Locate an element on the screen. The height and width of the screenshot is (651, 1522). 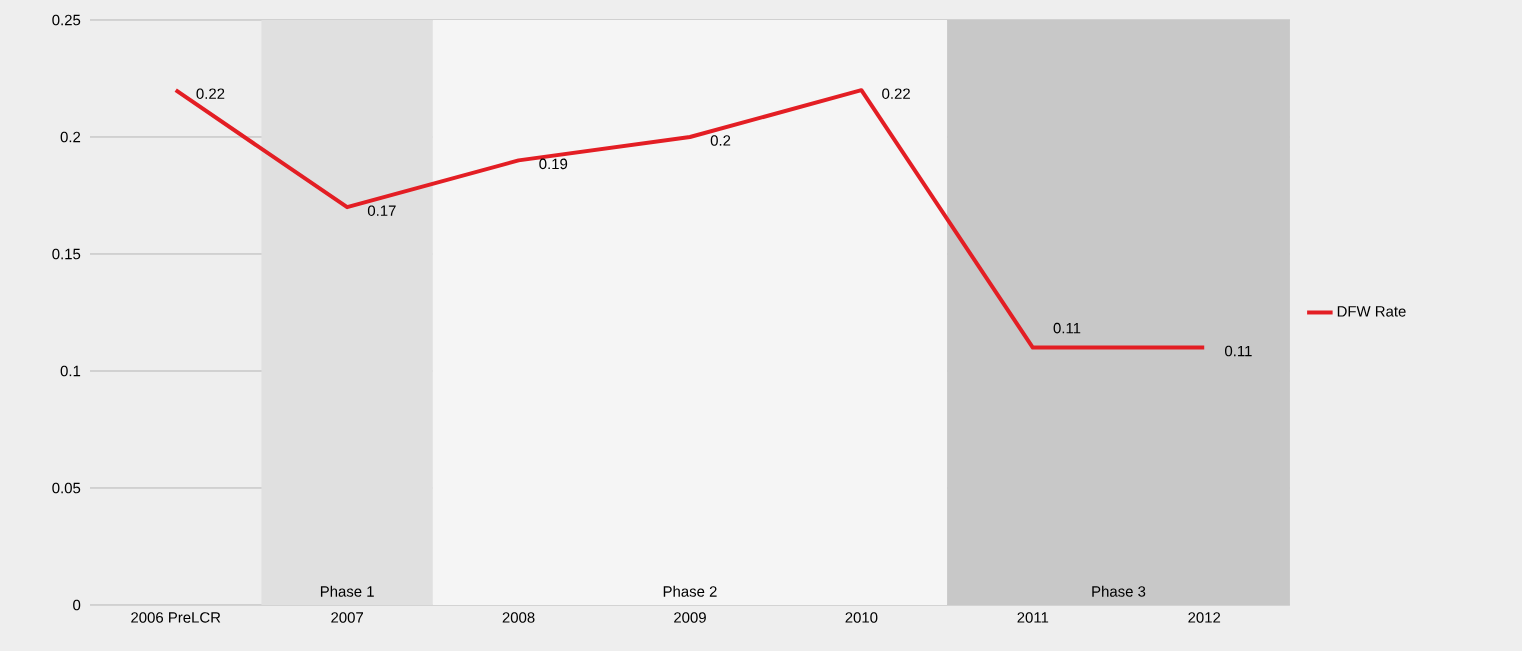
band-label: Phase 3 is located at coordinates (1119, 591).